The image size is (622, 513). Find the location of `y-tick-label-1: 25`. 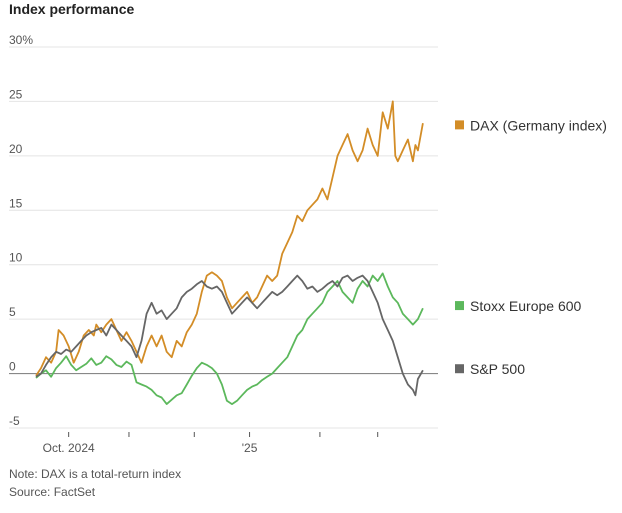

y-tick-label-1: 25 is located at coordinates (16, 94).